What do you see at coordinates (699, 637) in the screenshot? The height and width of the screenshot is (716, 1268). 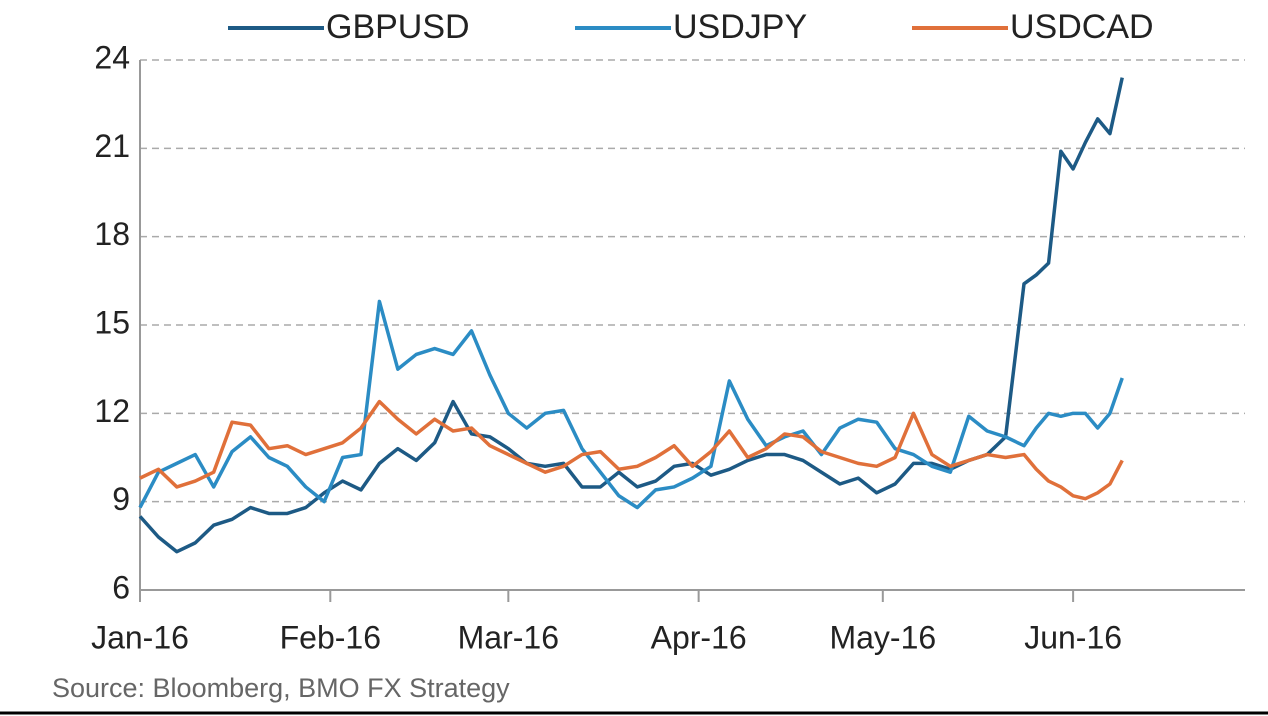 I see `x-tick-label: Apr-16` at bounding box center [699, 637].